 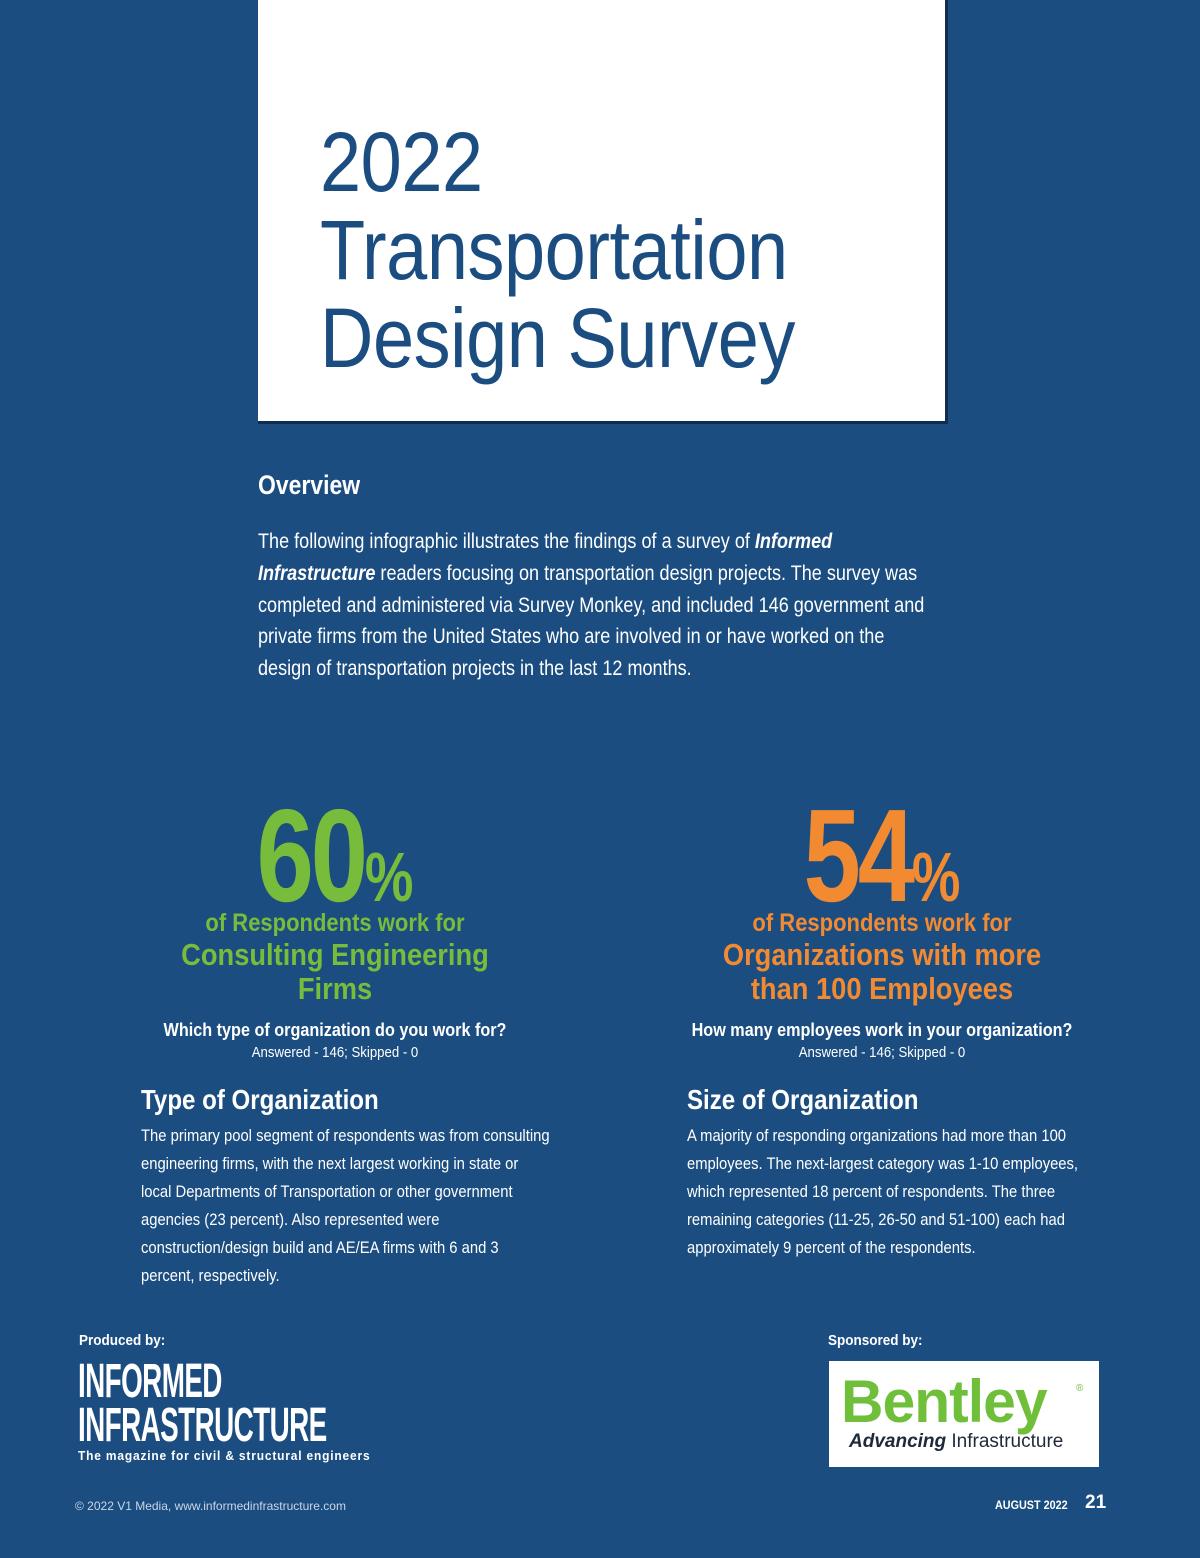 What do you see at coordinates (898, 1441) in the screenshot?
I see `bentley-tag-bold: Advancing` at bounding box center [898, 1441].